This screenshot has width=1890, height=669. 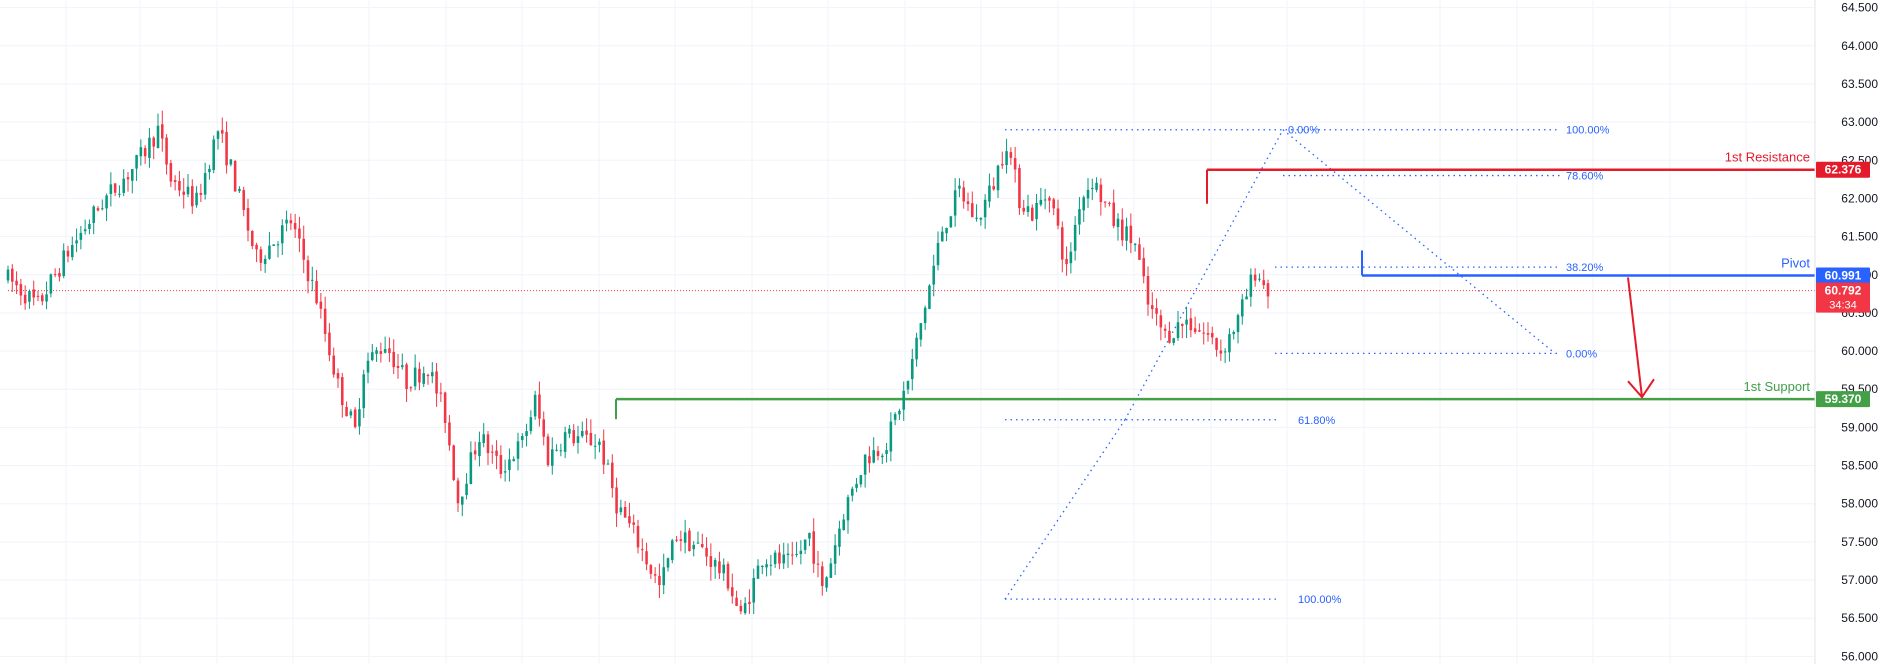 I want to click on fib-up-label-618: 61.80%, so click(x=1317, y=421).